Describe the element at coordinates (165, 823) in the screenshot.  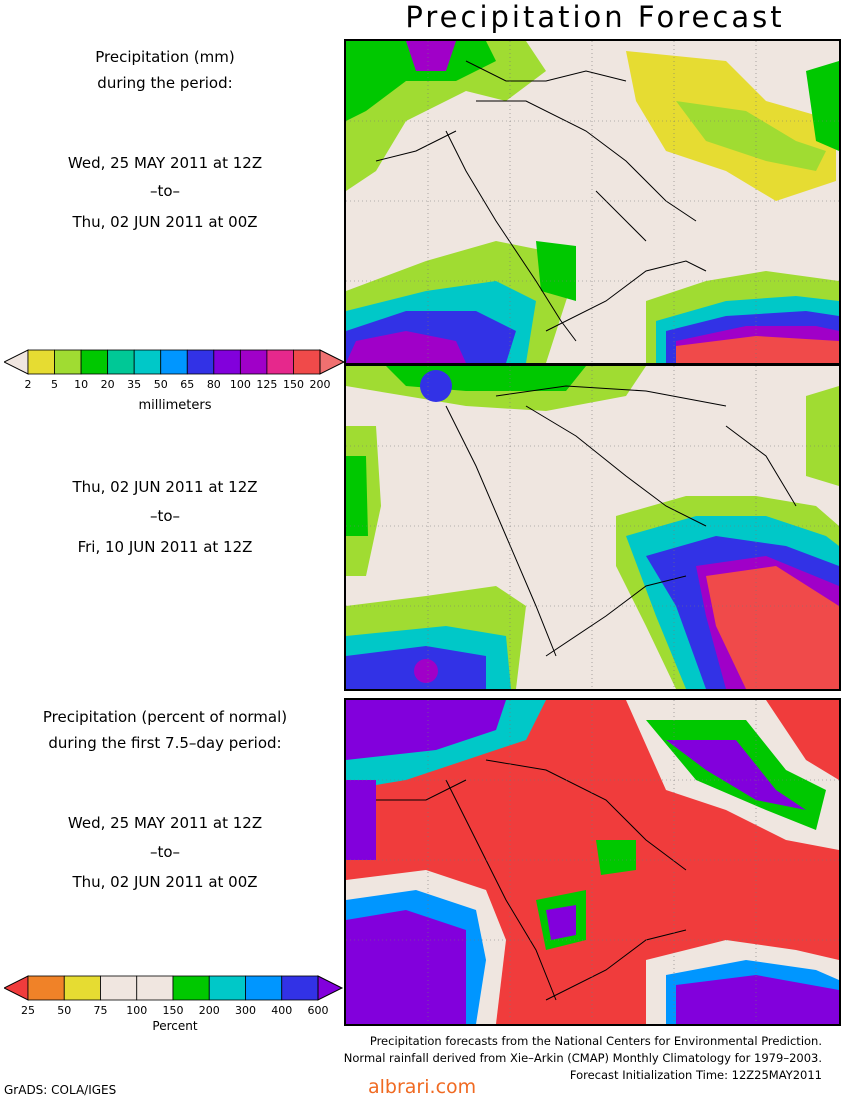
I see `panel3-start: Wed, 25 MAY 2011 at 12Z` at that location.